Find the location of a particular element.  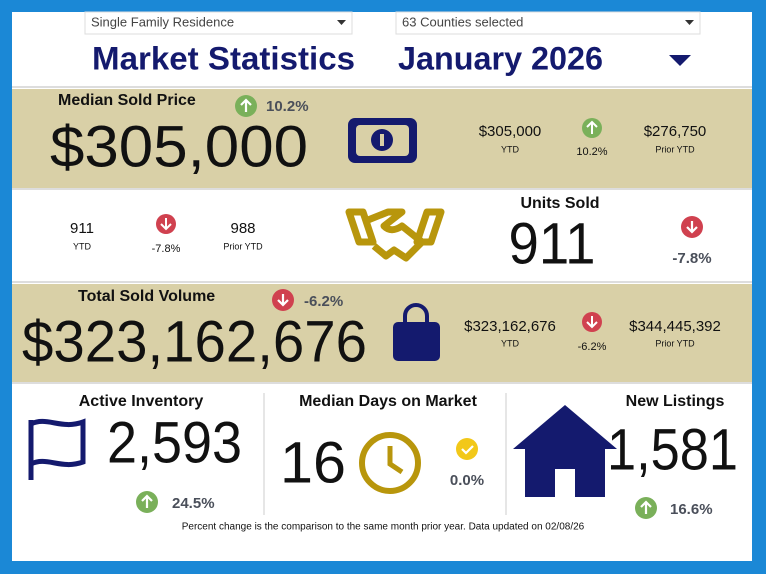

counties-dropdown: 63 Counties selected is located at coordinates (548, 23).